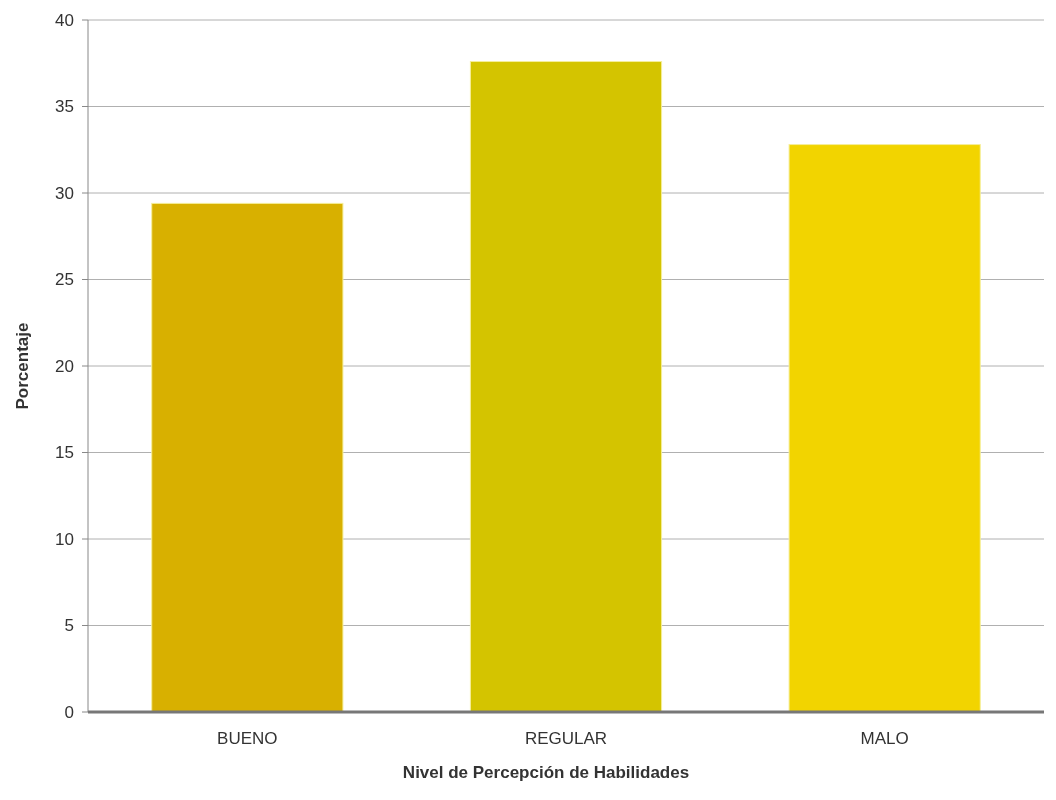  What do you see at coordinates (64, 107) in the screenshot?
I see `y-tick-label: 35` at bounding box center [64, 107].